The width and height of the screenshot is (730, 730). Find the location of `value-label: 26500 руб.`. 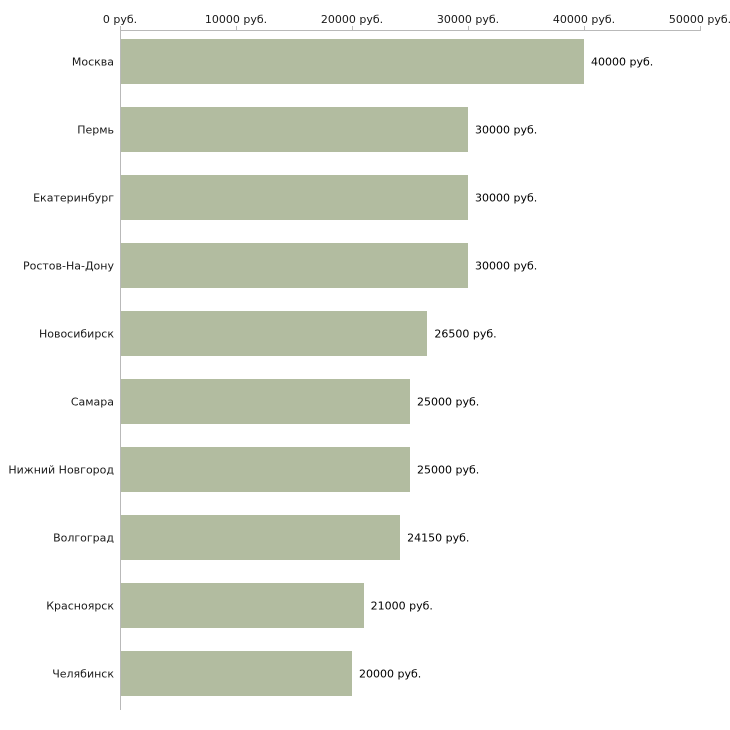

value-label: 26500 руб. is located at coordinates (465, 333).